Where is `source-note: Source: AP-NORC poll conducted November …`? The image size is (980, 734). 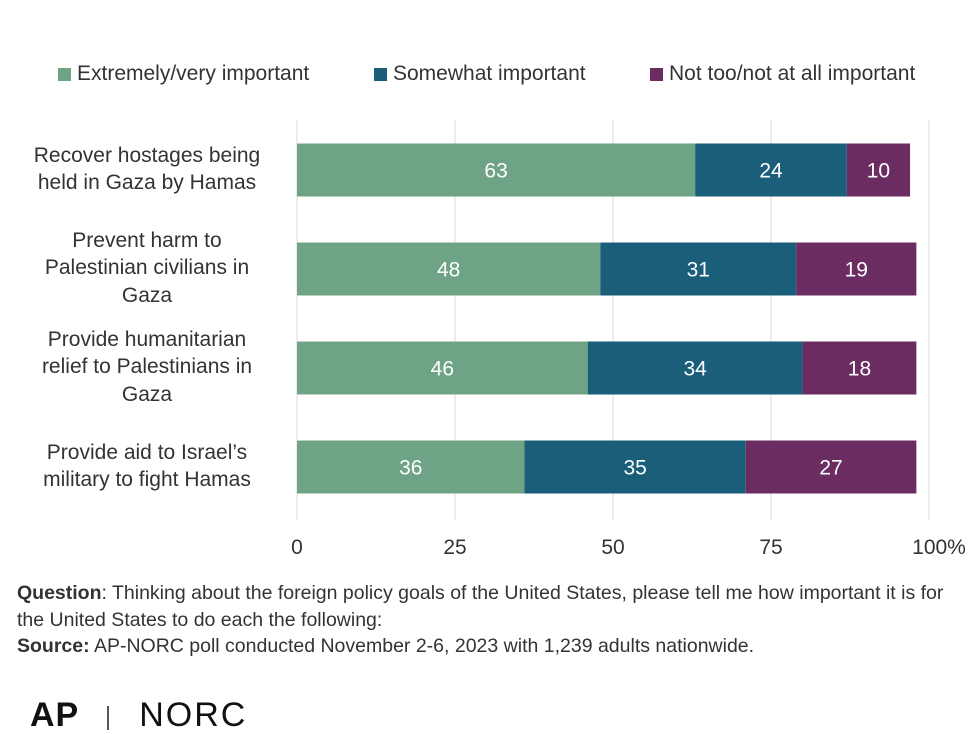
source-note: Source: AP-NORC poll conducted November … is located at coordinates (492, 646).